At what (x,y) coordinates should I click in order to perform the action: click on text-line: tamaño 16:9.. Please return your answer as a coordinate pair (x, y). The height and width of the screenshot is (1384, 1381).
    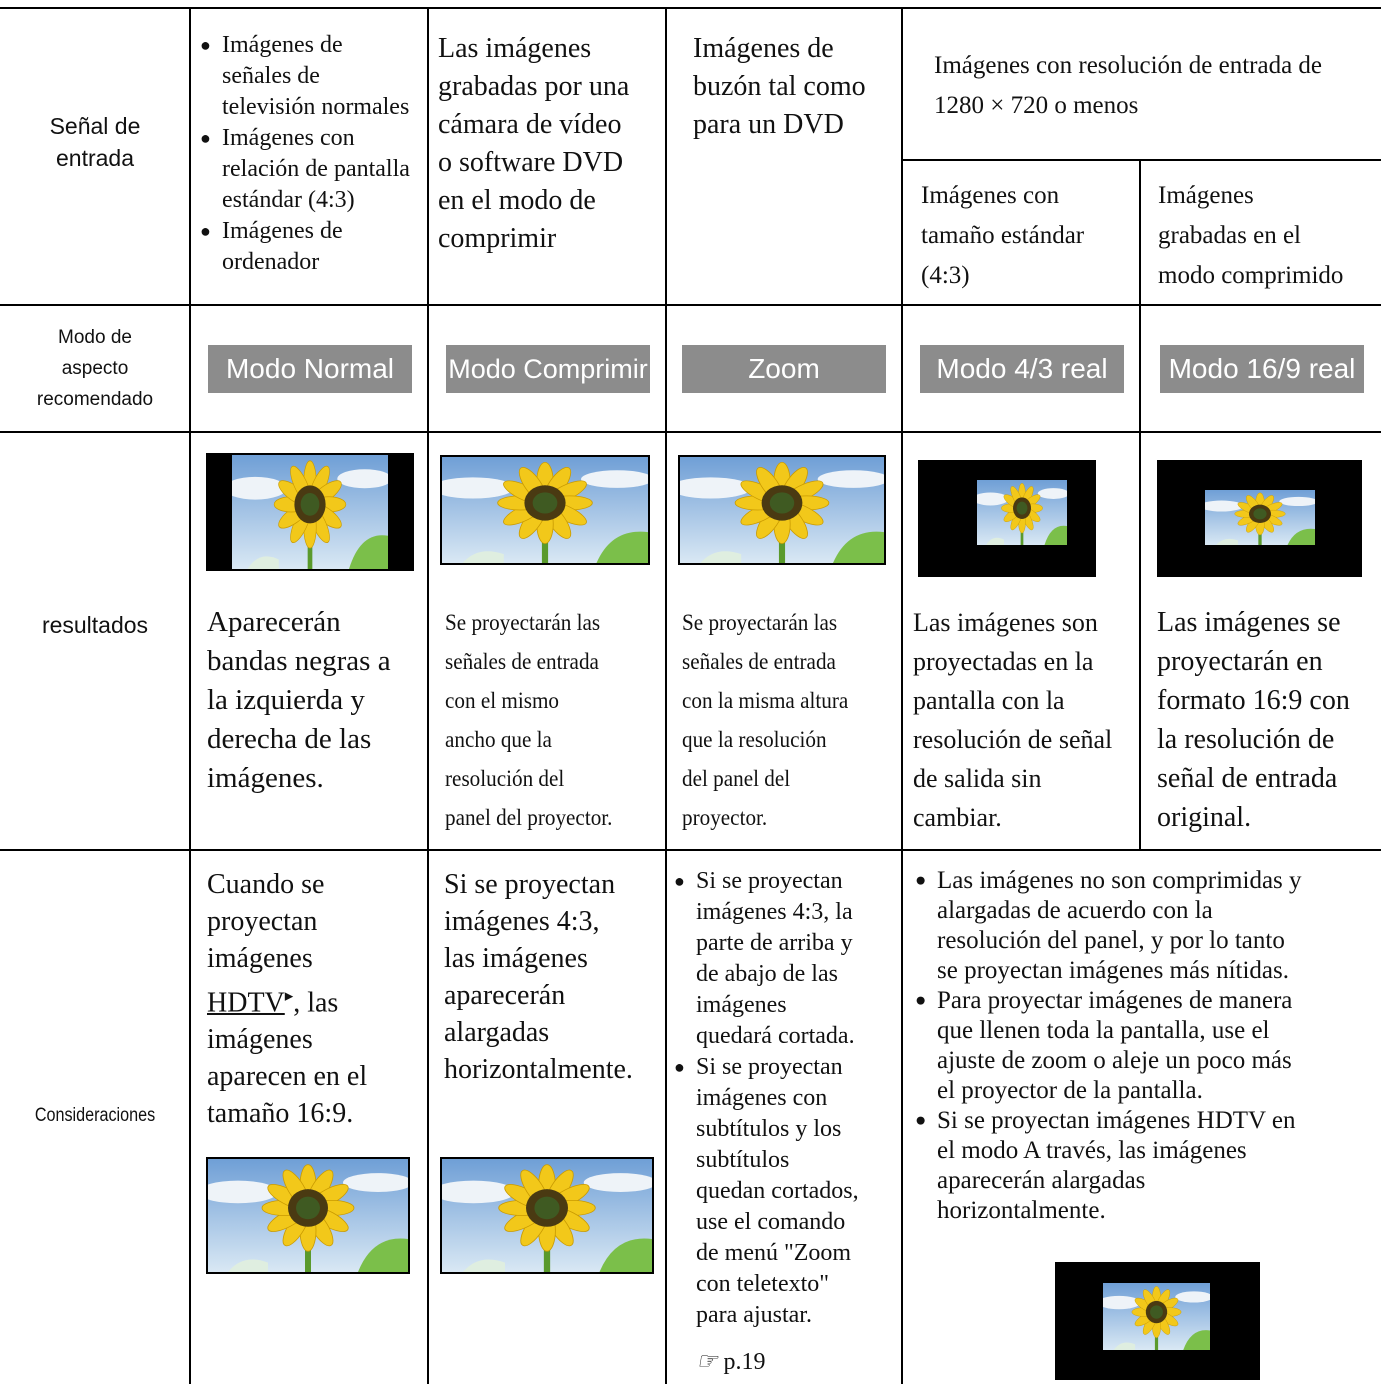
    Looking at the image, I should click on (280, 1114).